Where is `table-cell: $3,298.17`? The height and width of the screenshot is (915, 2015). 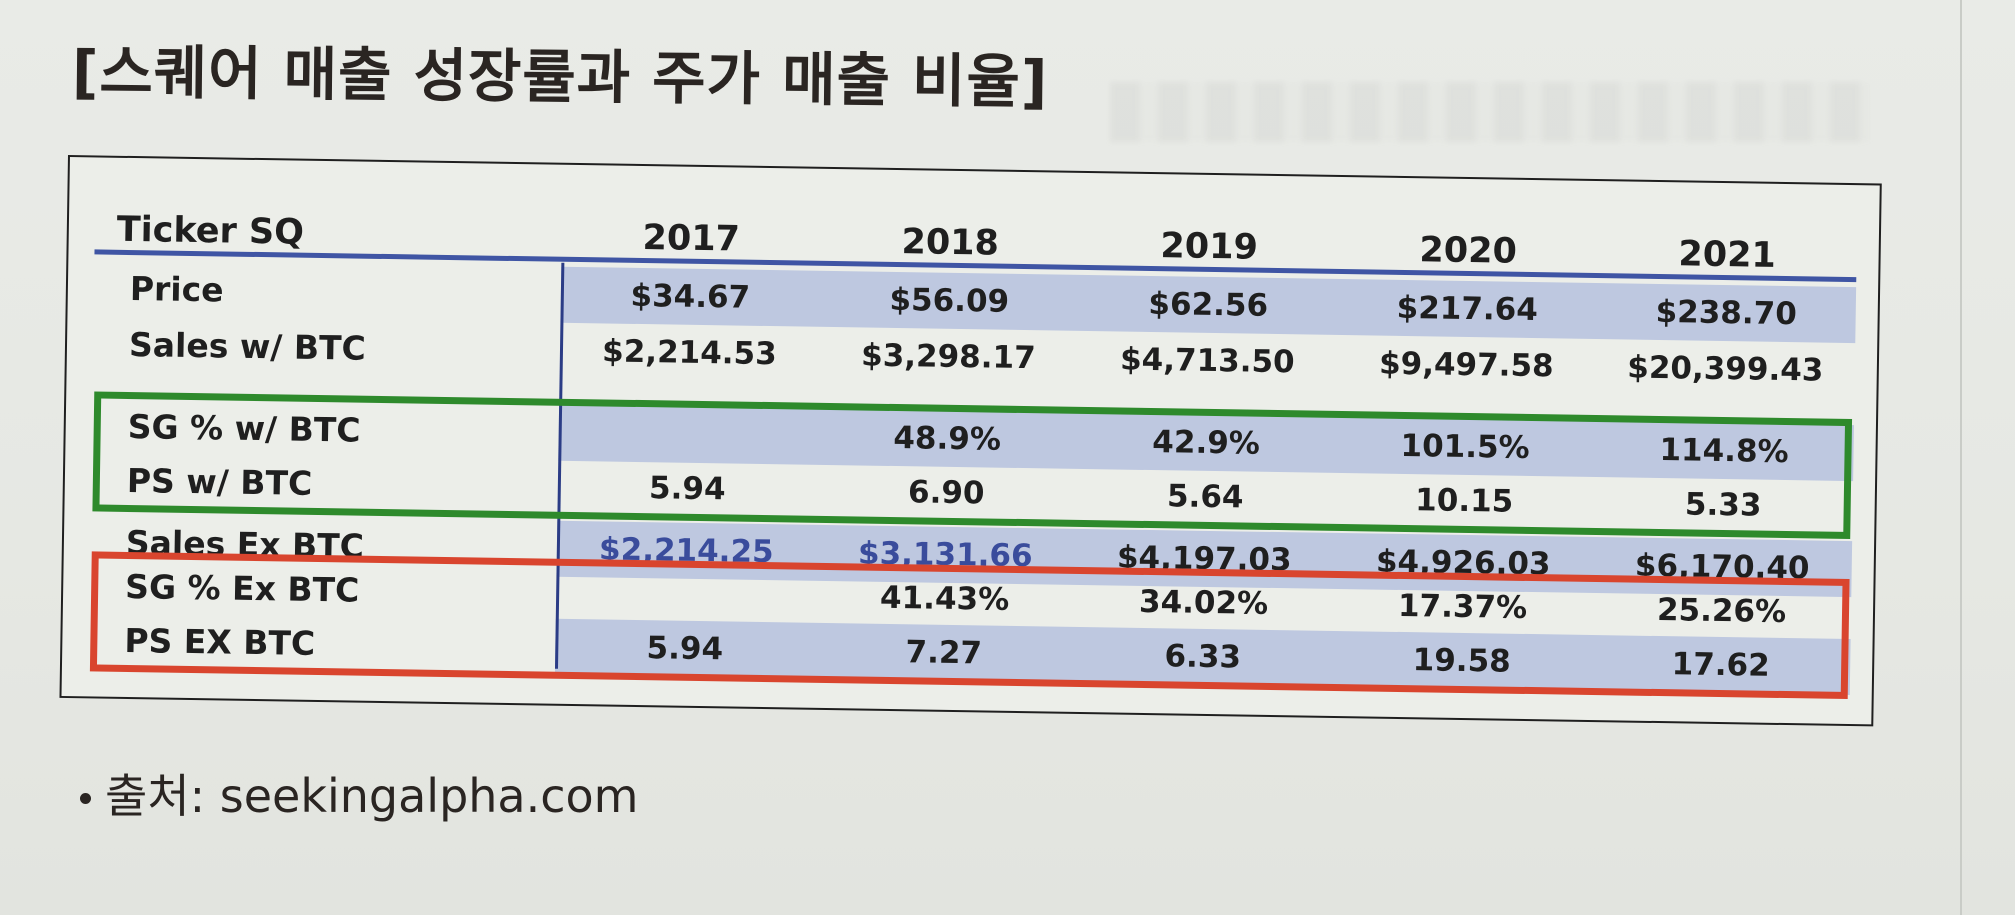 table-cell: $3,298.17 is located at coordinates (948, 357).